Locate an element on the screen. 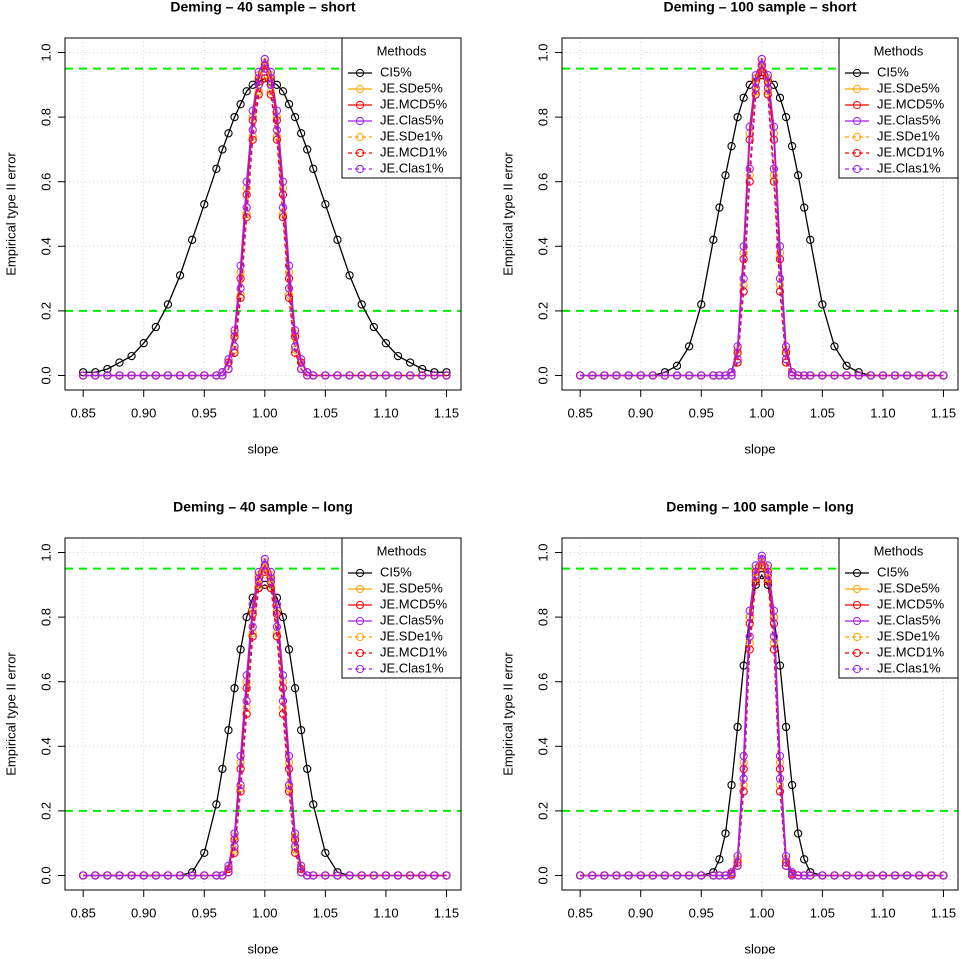 This screenshot has width=963, height=959. legend-title: Methods is located at coordinates (402, 50).